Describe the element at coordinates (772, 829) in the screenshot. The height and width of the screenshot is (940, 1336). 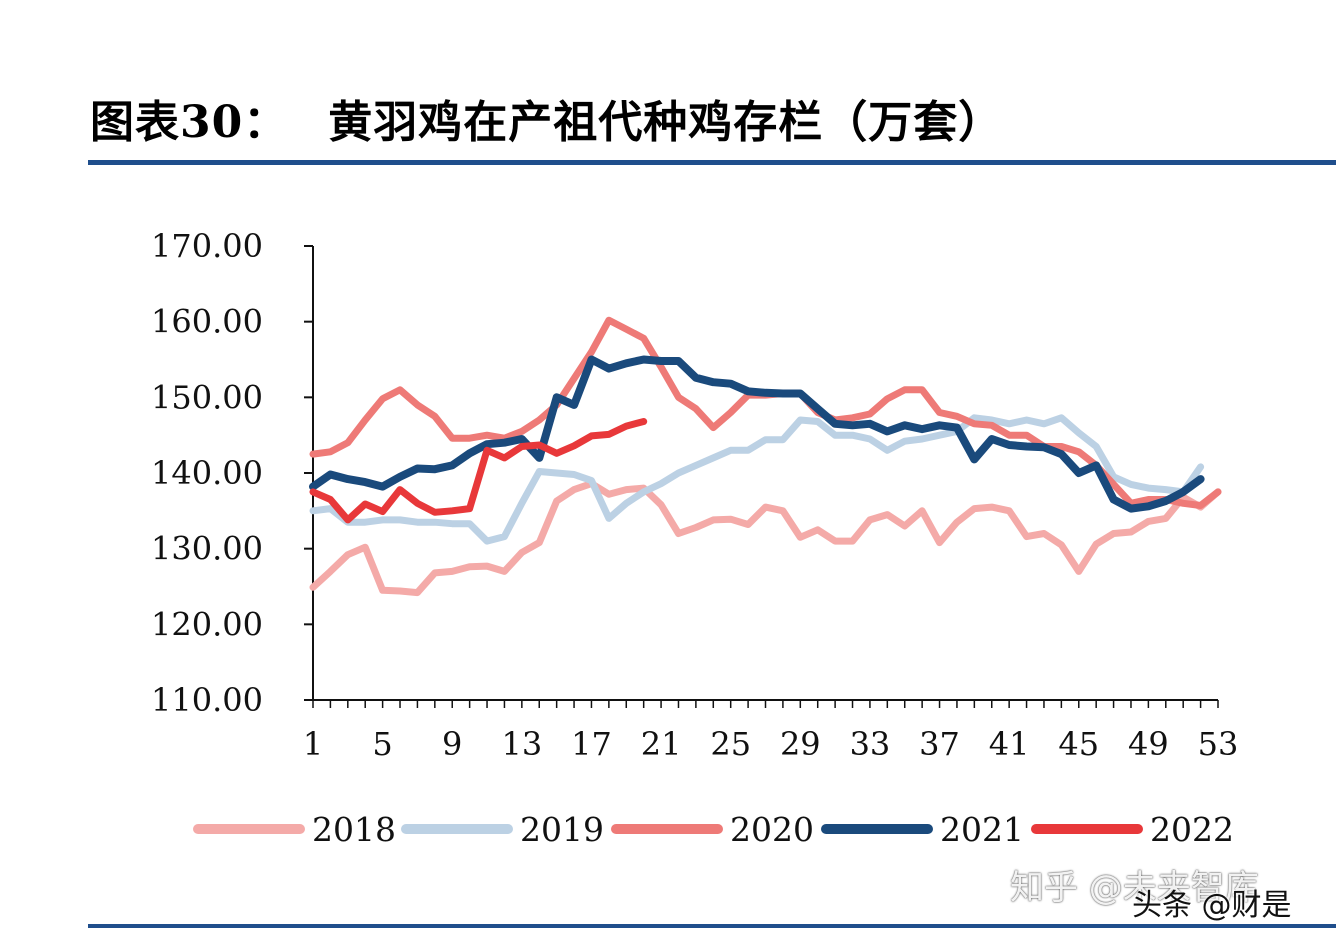
I see `legend-label-2020: 2020` at that location.